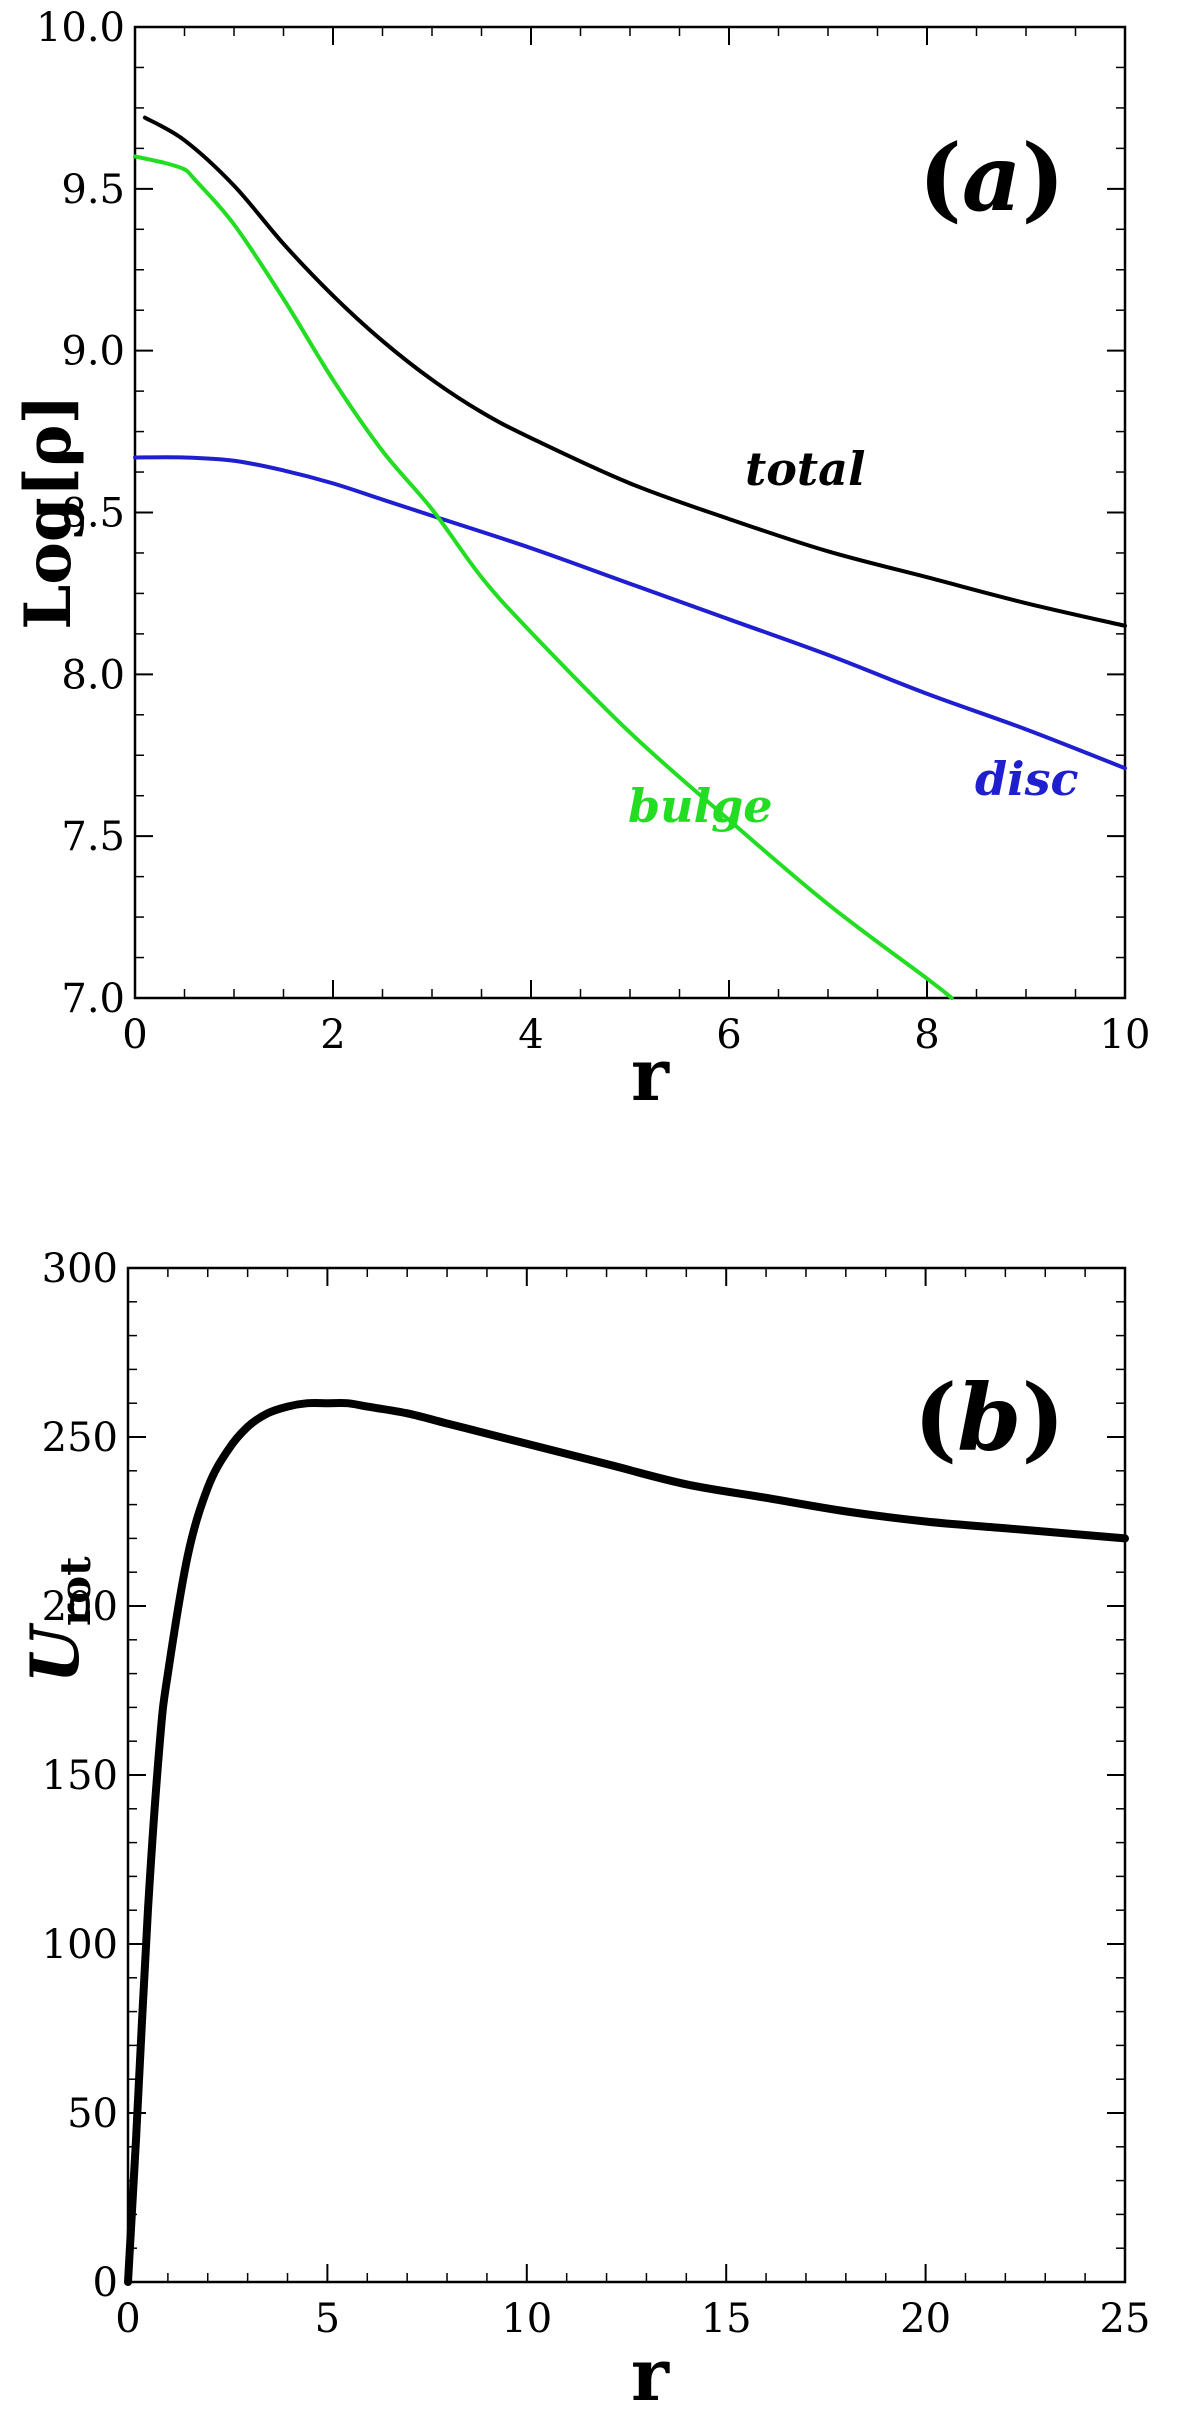 The width and height of the screenshot is (1200, 2426). I want to click on panel-label-a: (a), so click(991, 178).